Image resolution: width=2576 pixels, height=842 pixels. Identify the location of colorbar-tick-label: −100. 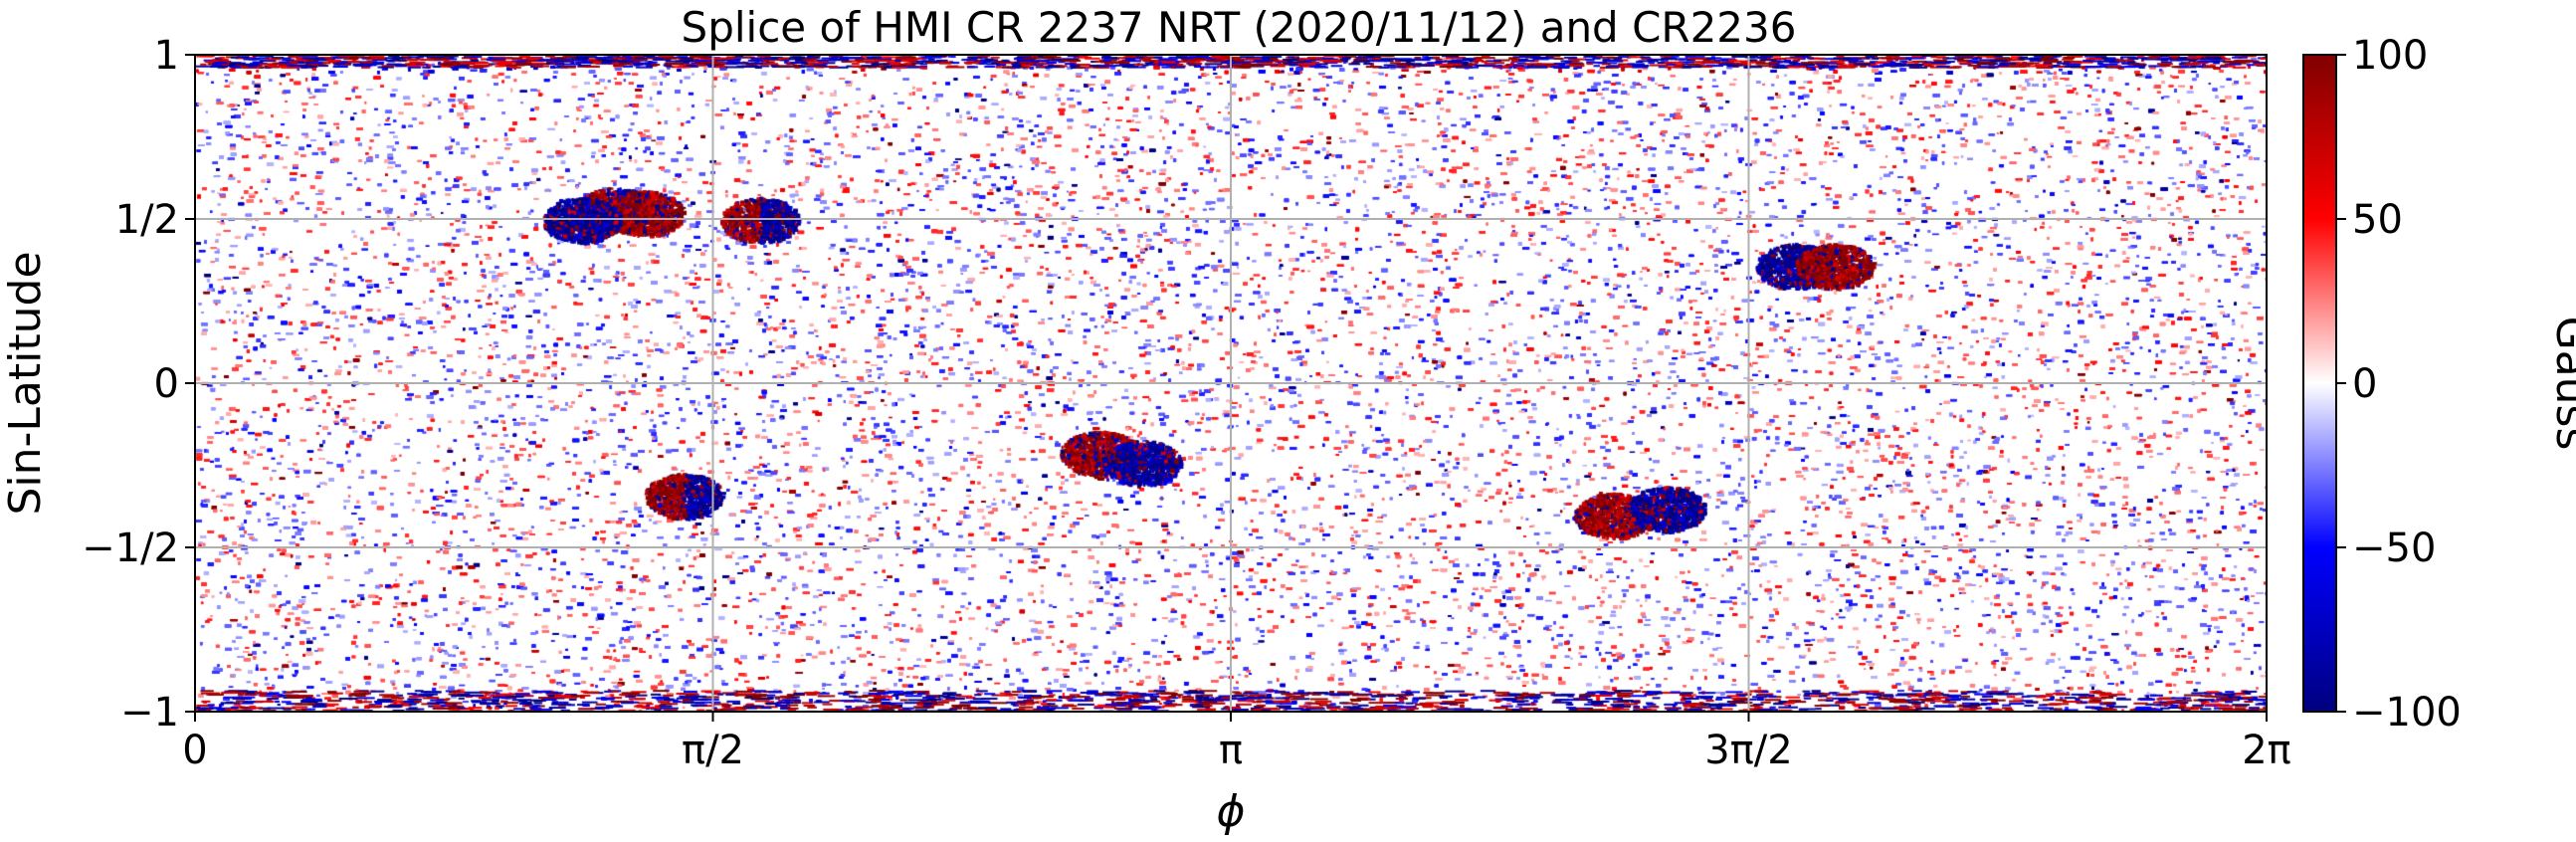
(2407, 713).